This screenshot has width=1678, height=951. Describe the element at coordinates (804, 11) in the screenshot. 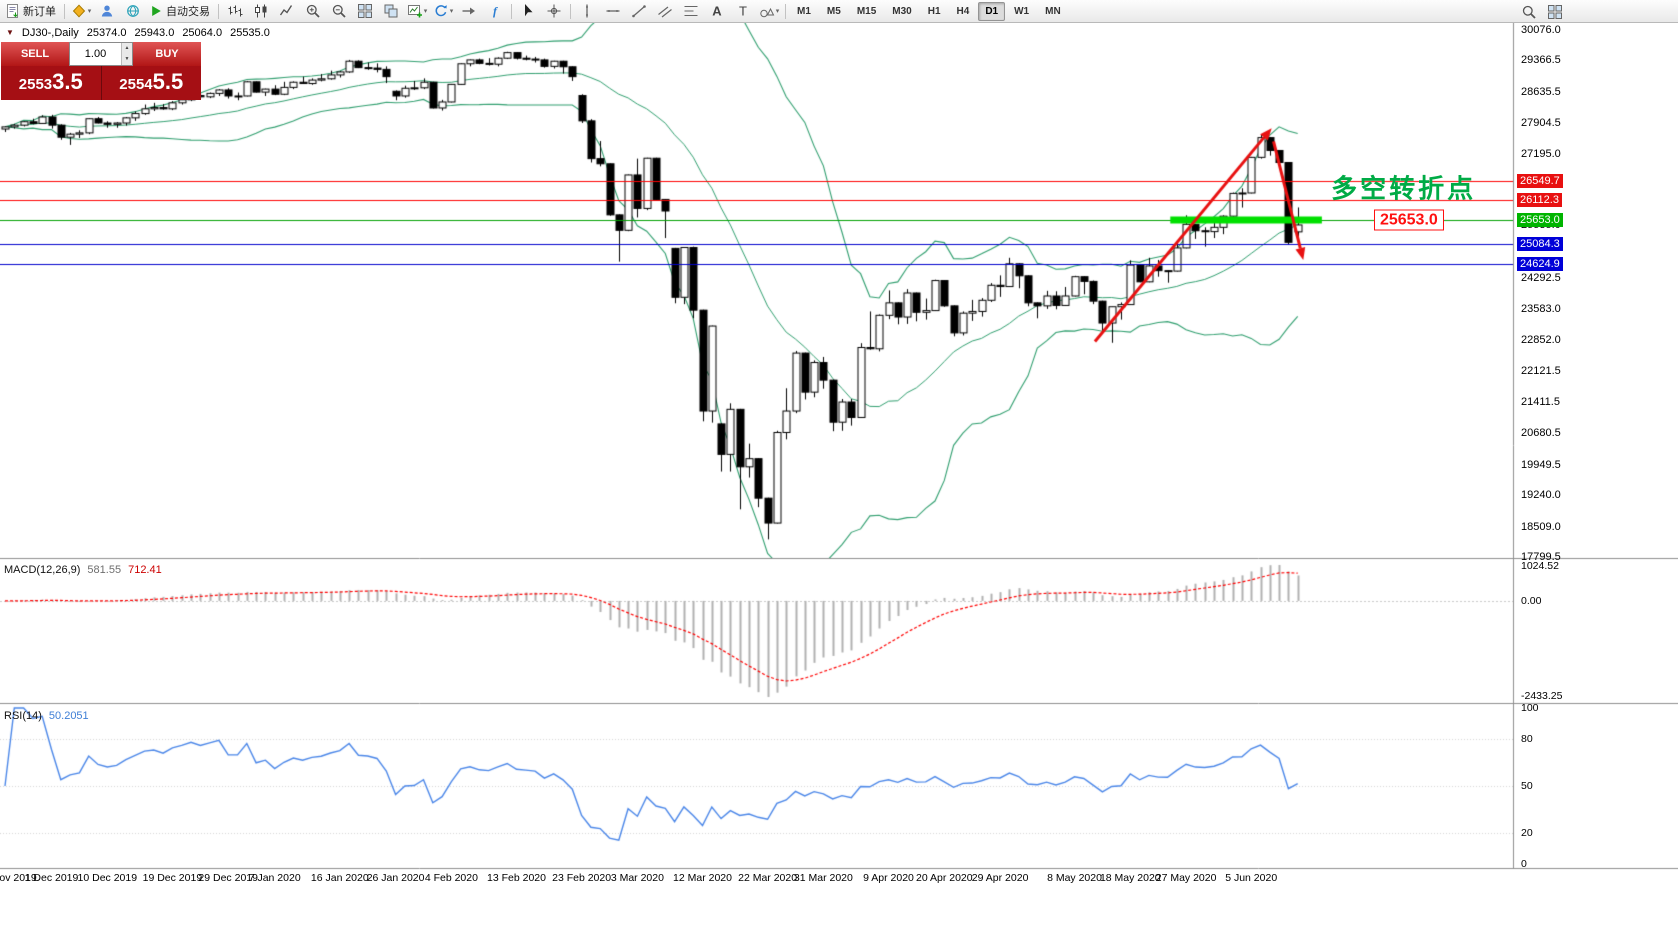

I see `timeframe-m1-button: M1` at that location.